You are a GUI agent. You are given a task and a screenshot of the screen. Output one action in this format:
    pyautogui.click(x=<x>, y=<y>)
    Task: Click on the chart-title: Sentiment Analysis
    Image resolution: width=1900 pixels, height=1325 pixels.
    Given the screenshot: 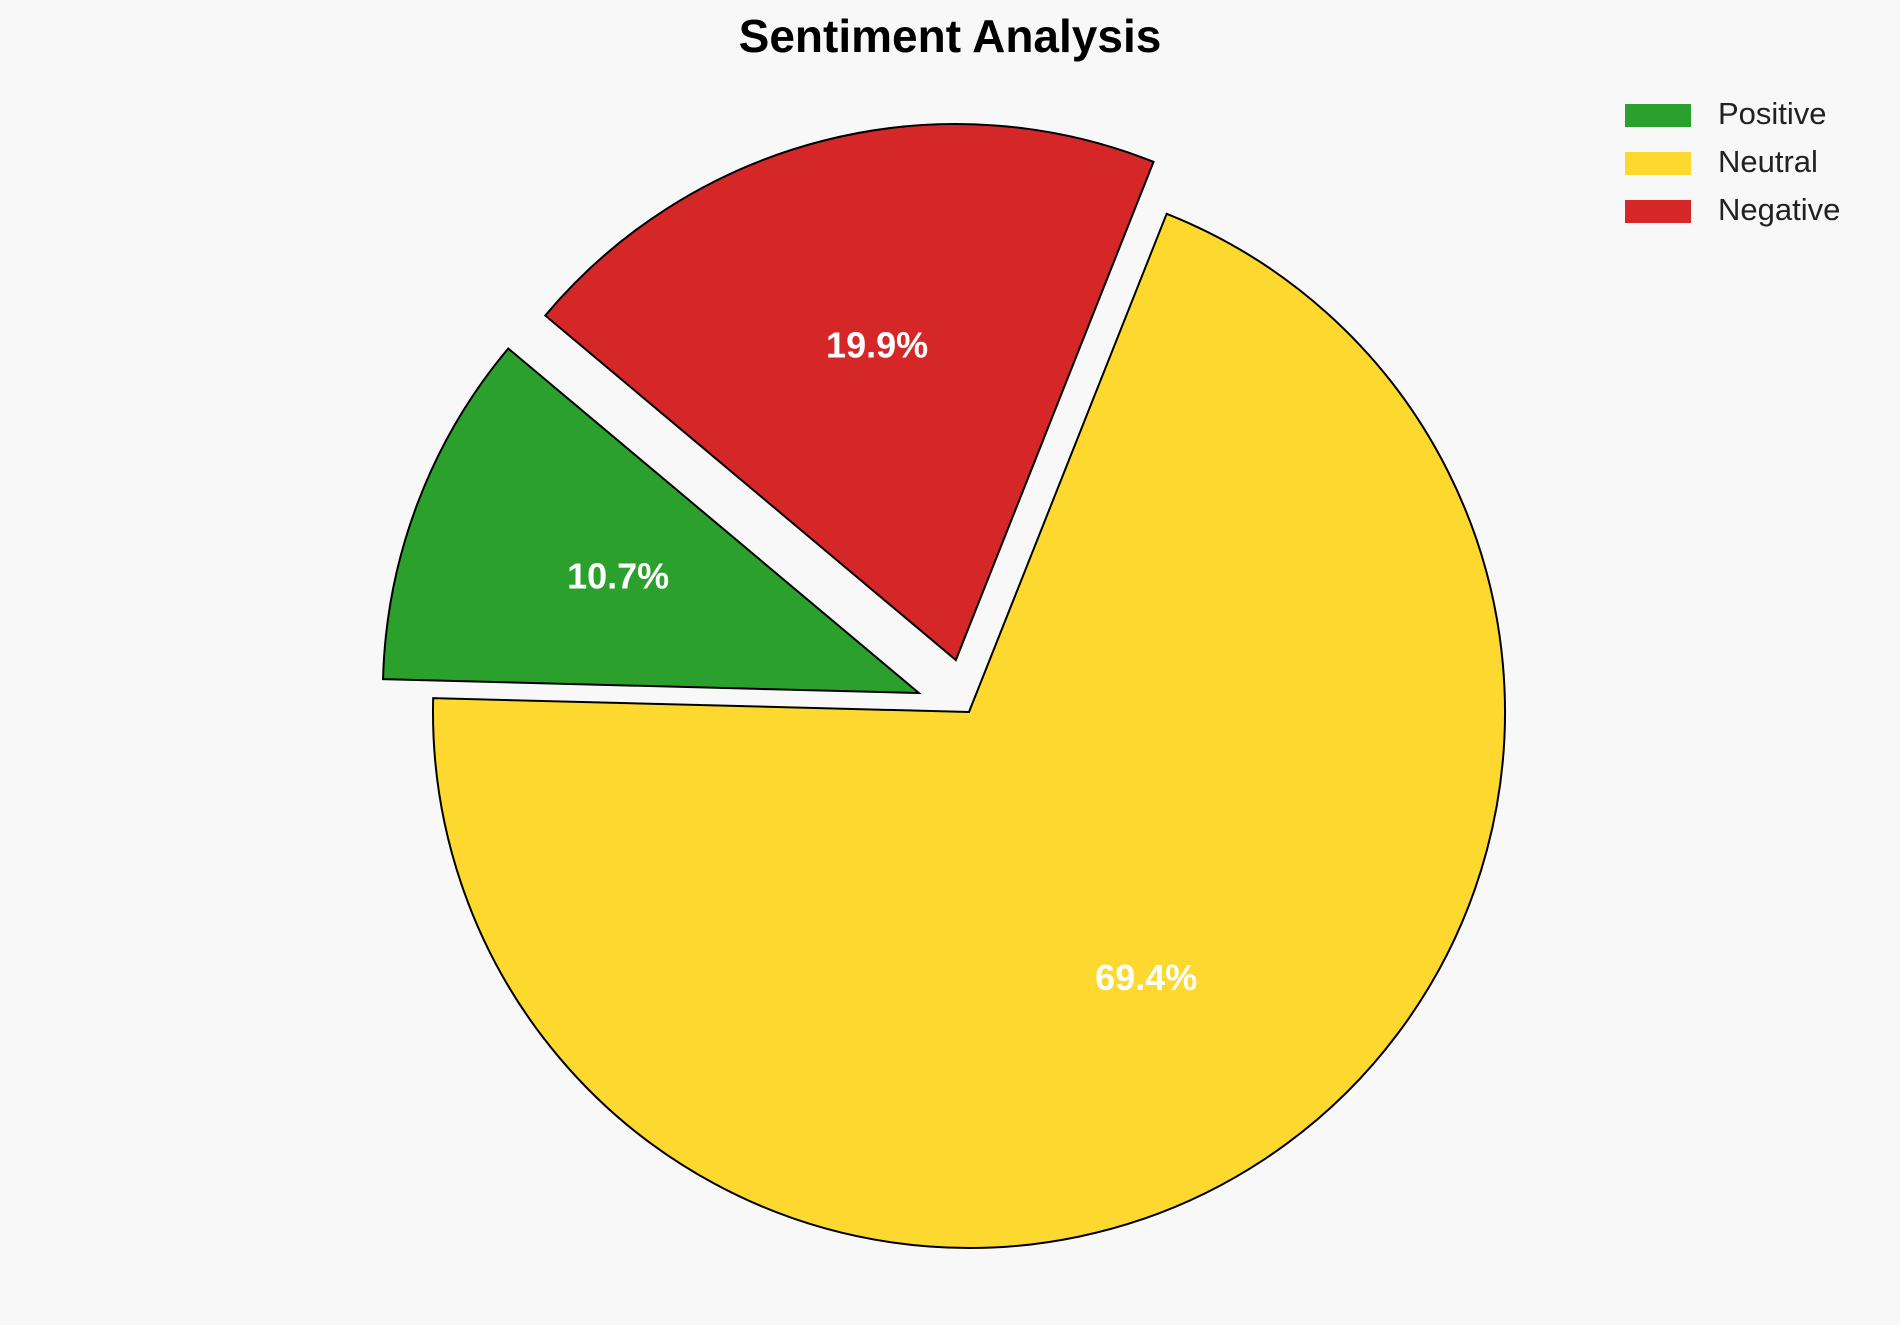 What is the action you would take?
    pyautogui.click(x=950, y=36)
    